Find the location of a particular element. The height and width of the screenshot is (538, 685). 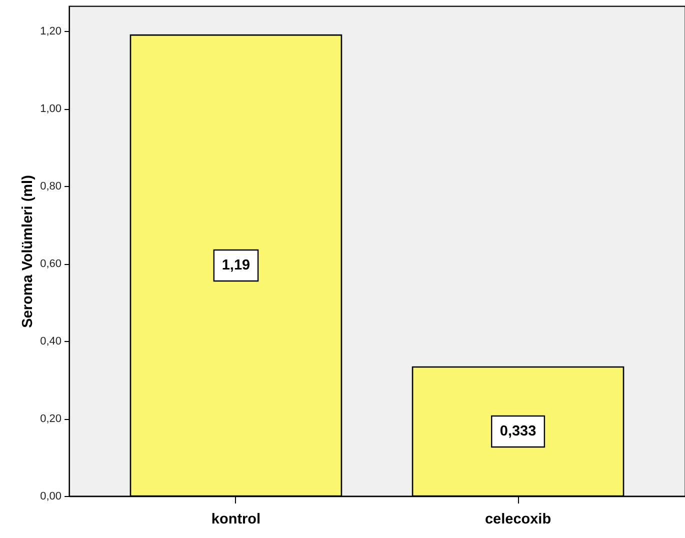

y-tick-label: 0,40 is located at coordinates (51, 342).